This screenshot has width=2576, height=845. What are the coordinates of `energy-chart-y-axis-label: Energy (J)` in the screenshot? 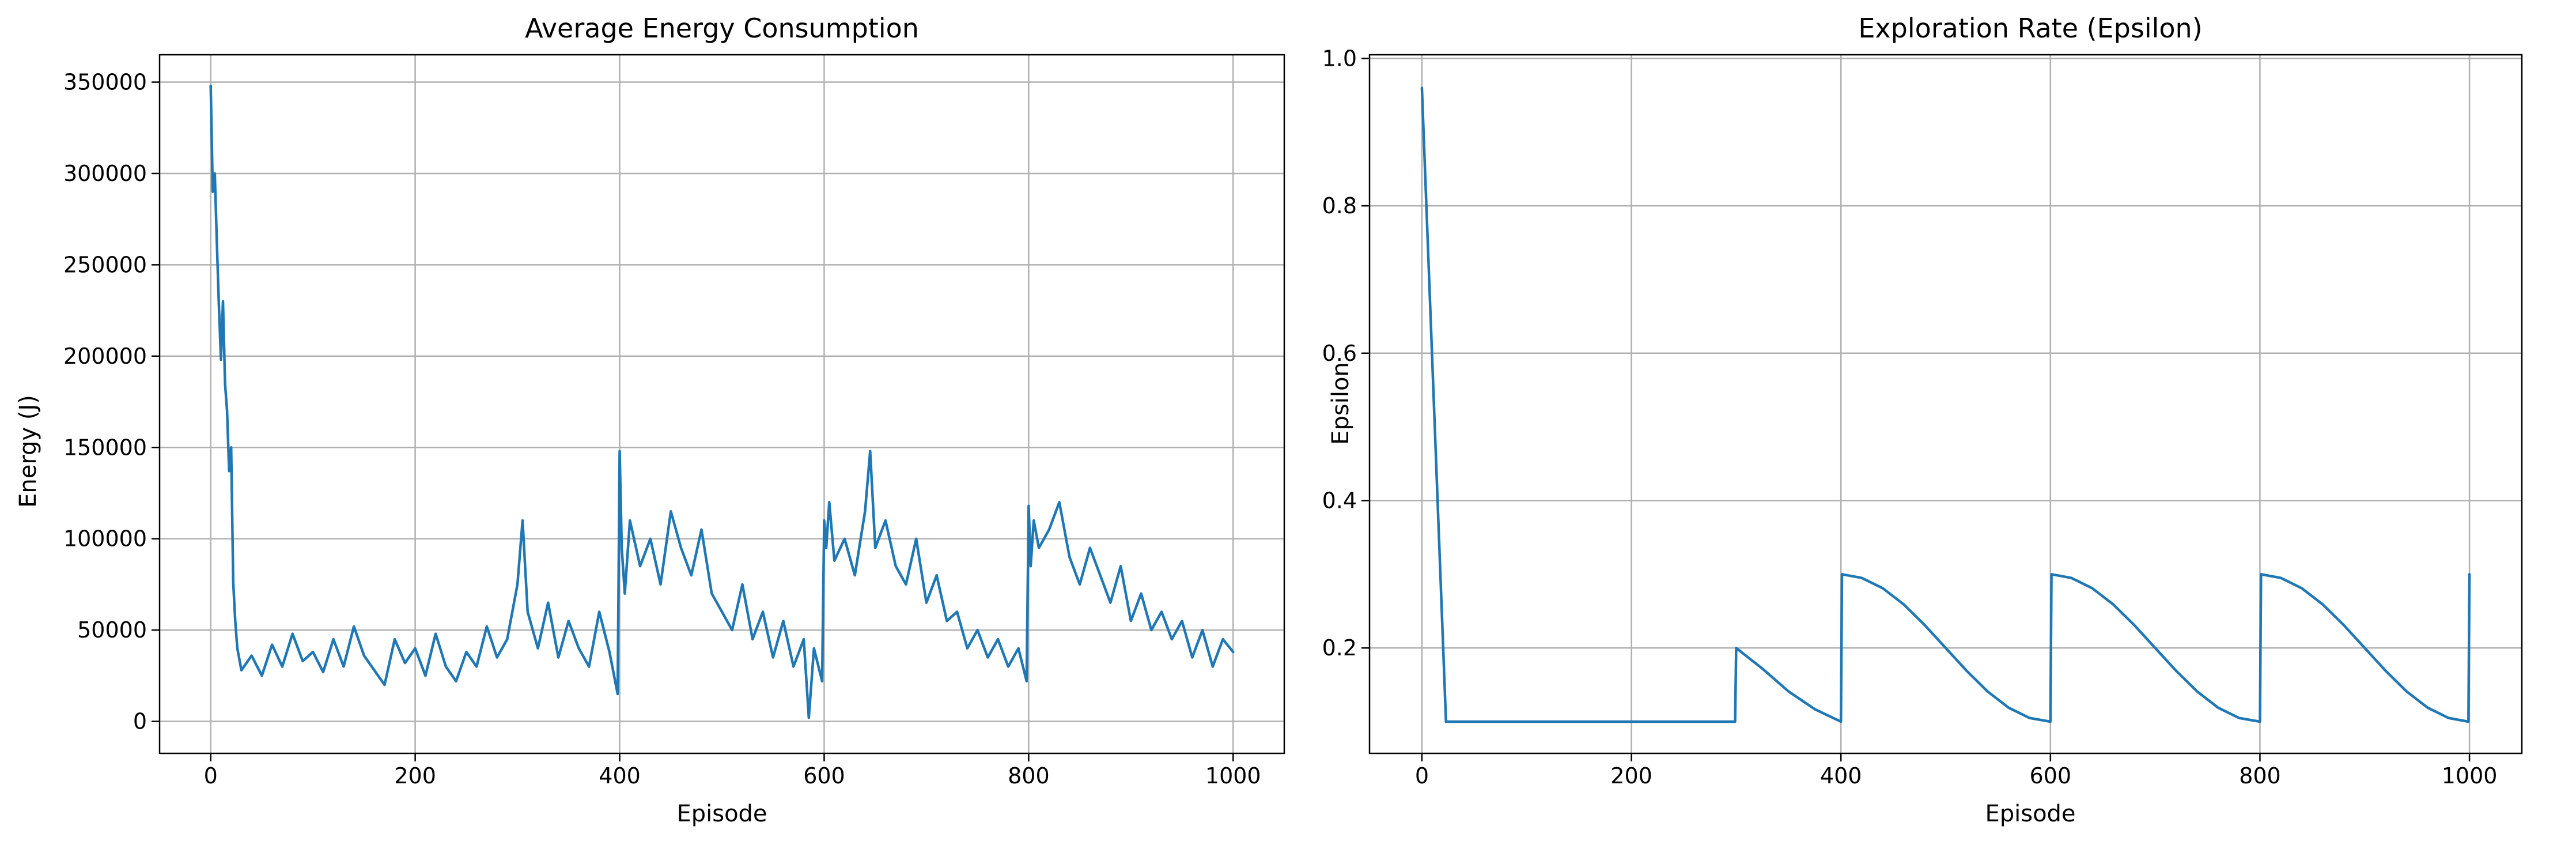 It's located at (28, 451).